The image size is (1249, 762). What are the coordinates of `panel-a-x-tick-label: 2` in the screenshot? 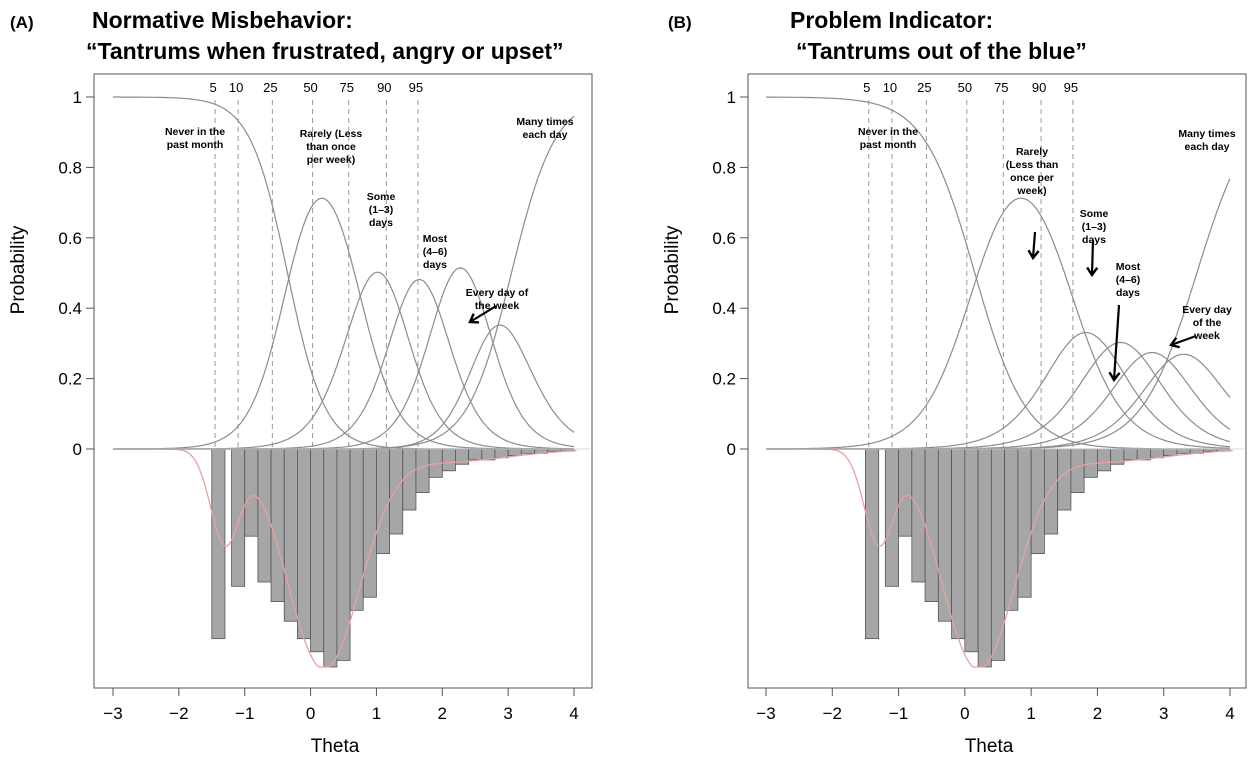 It's located at (442, 713).